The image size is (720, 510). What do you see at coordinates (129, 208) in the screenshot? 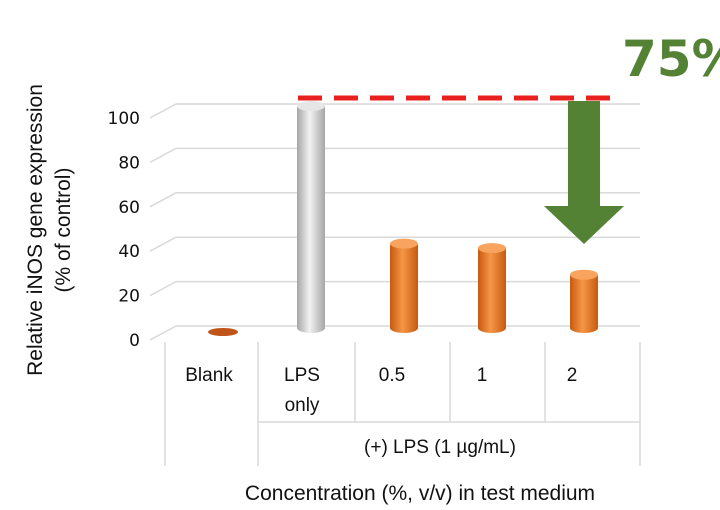
I see `y-tick-label: 60` at bounding box center [129, 208].